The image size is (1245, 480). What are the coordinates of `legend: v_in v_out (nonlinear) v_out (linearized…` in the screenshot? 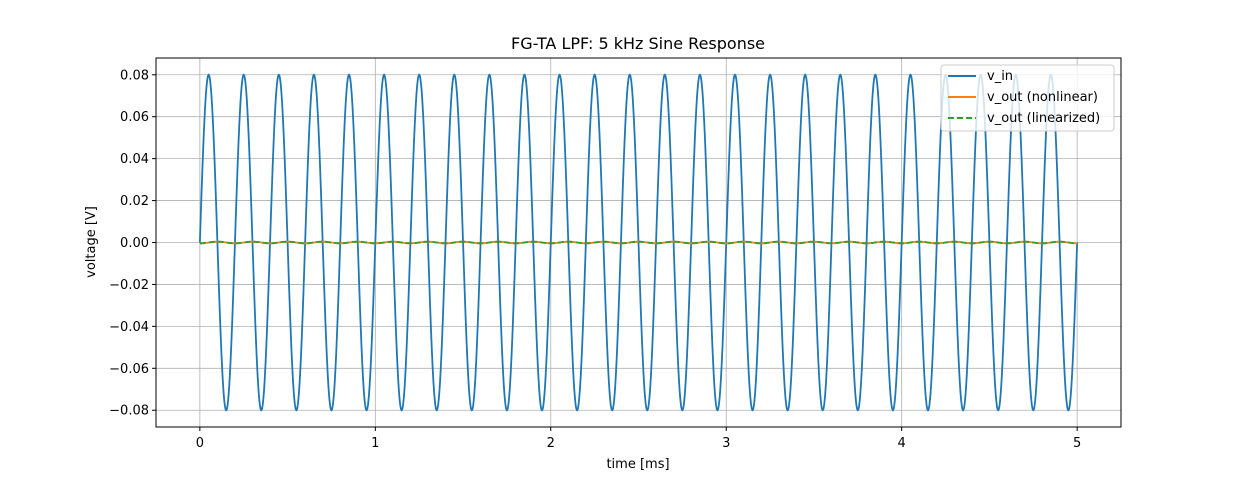 It's located at (1027, 98).